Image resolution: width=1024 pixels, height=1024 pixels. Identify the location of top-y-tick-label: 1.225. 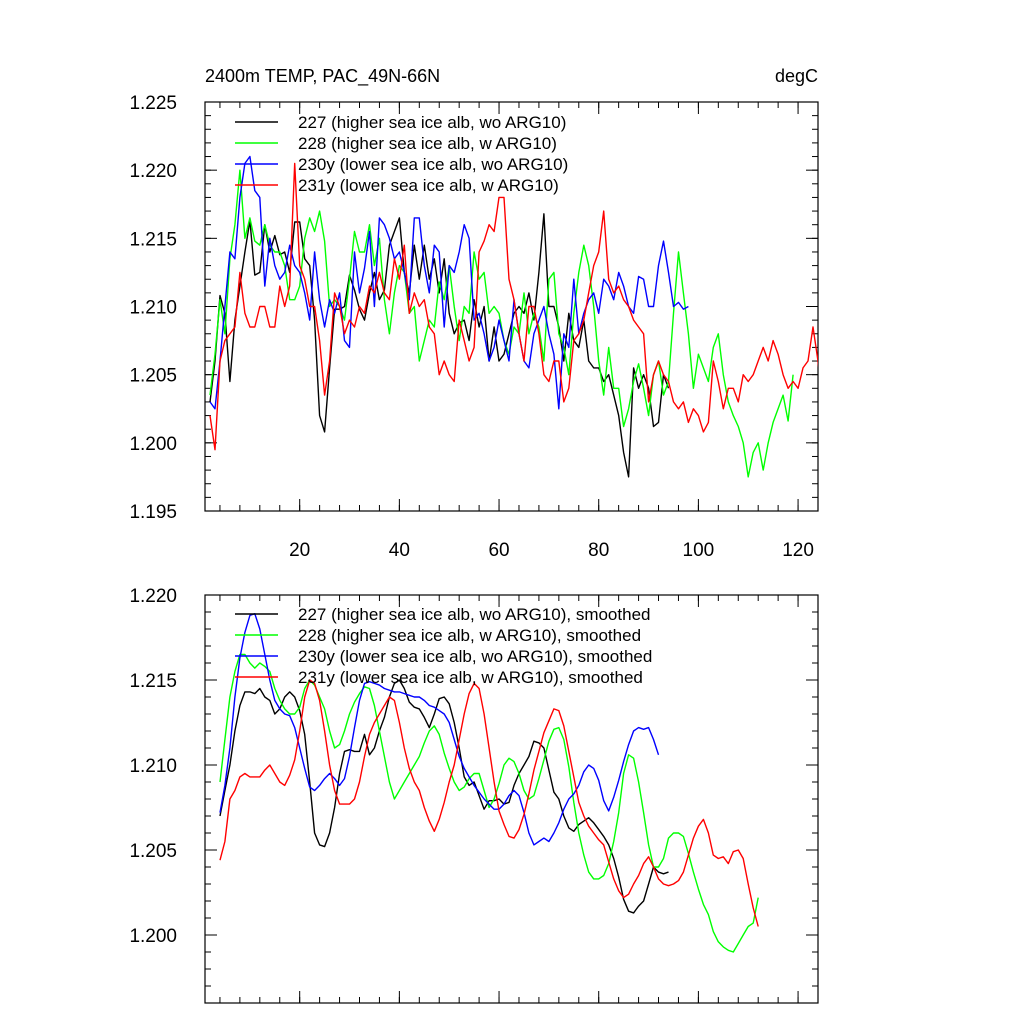
(153, 103).